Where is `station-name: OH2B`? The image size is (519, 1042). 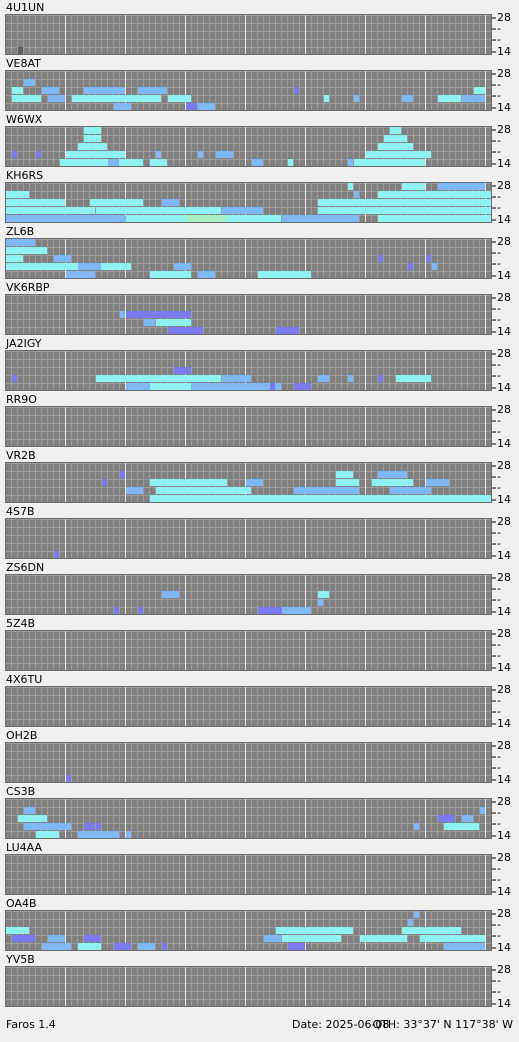
station-name: OH2B is located at coordinates (21, 735).